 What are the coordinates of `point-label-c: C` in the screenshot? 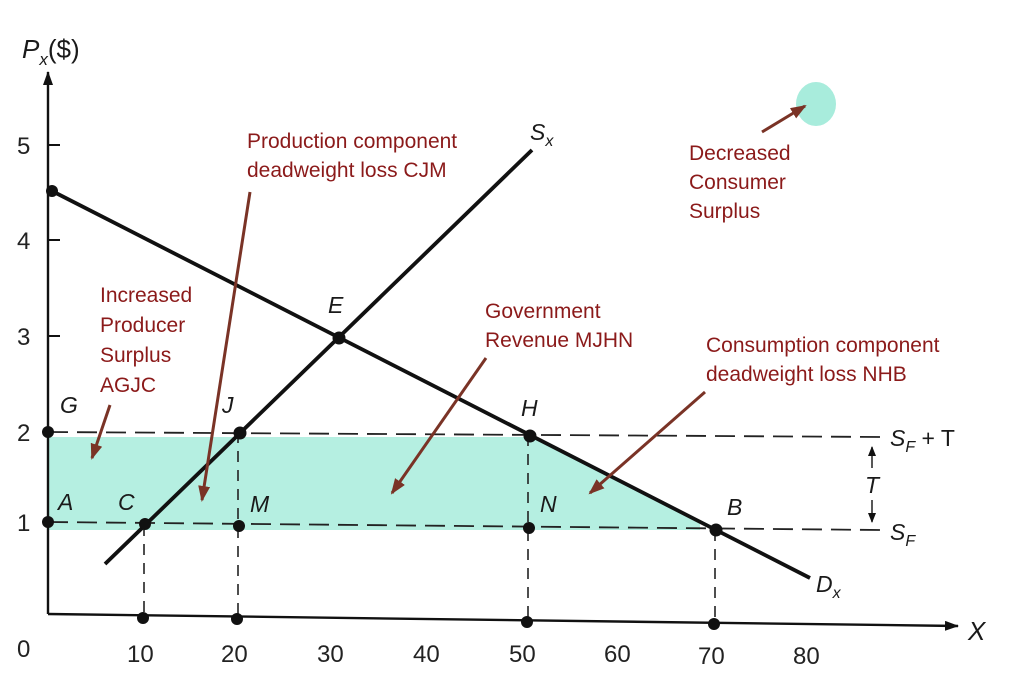 It's located at (126, 502).